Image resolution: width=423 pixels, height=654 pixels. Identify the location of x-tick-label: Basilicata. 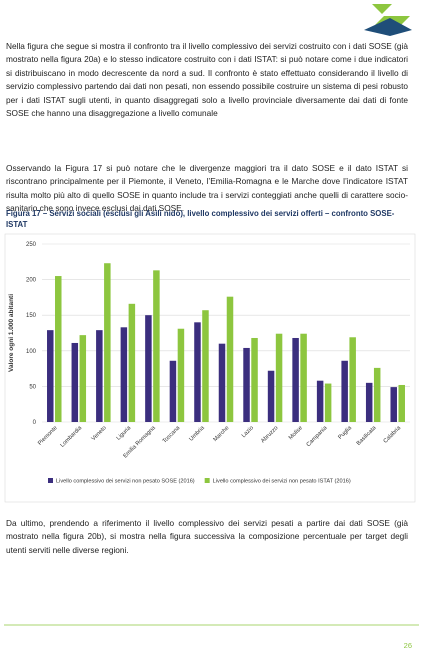
(367, 436).